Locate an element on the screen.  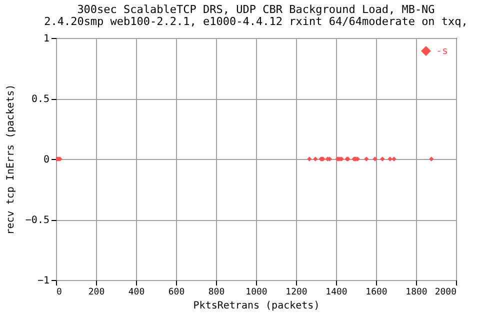
y-tick-label: 0 is located at coordinates (46, 160).